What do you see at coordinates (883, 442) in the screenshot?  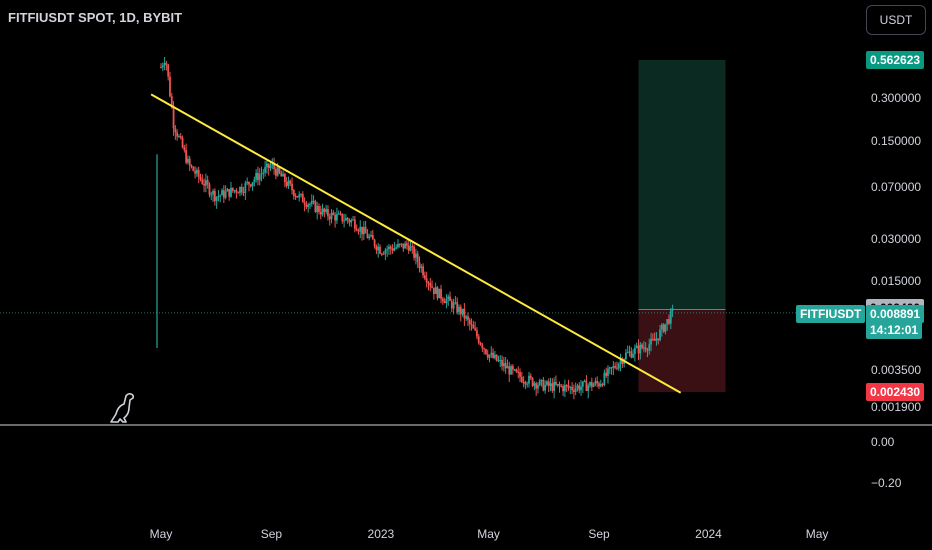 I see `lower-pane-axis-label: 0.00` at bounding box center [883, 442].